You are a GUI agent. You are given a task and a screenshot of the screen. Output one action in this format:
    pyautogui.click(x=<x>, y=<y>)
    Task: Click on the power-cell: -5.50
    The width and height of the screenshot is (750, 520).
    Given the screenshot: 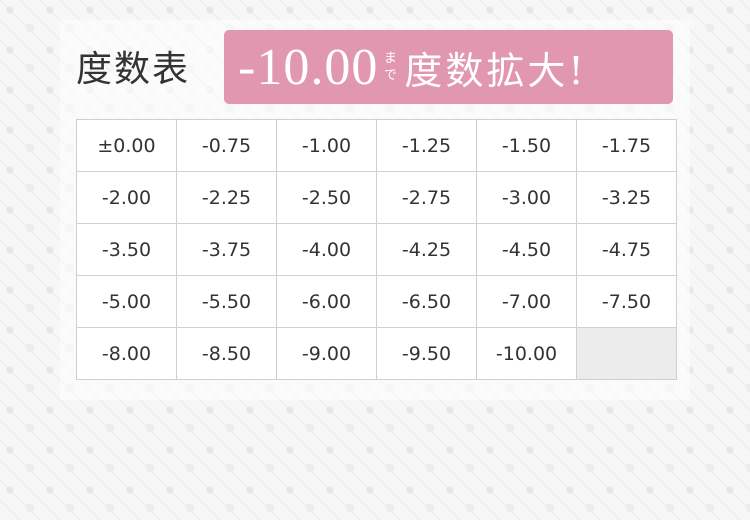 What is the action you would take?
    pyautogui.click(x=226, y=301)
    